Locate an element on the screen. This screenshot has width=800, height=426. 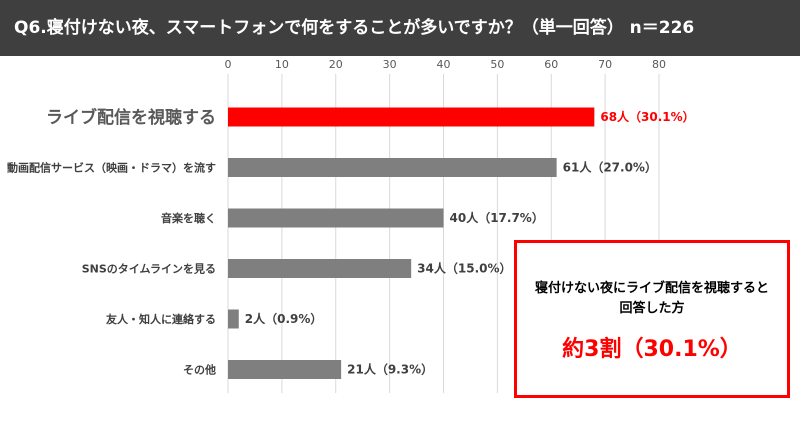
category-label: 動画配信サービス（映画・ドラマ）を流す is located at coordinates (111, 168).